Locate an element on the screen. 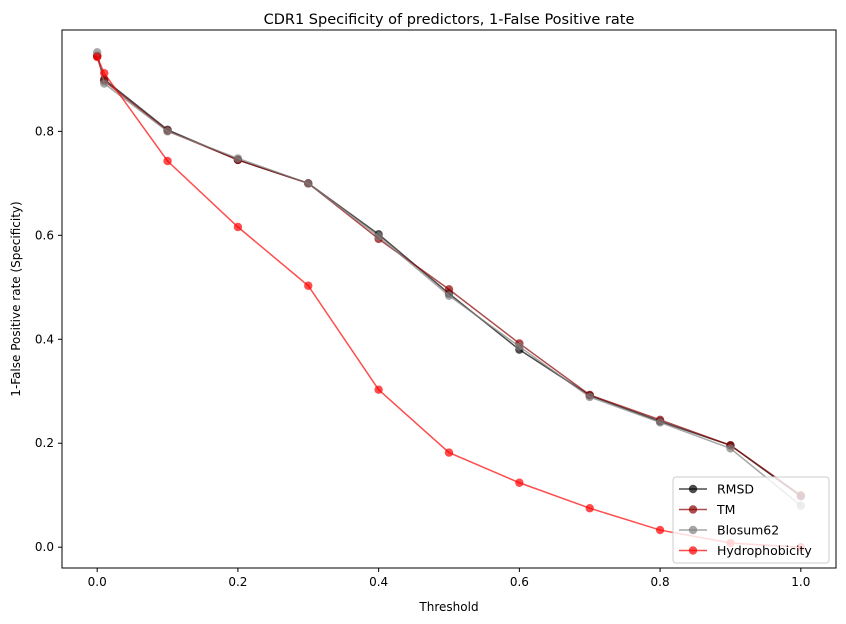 This screenshot has height=624, width=846. legend-item-rmsd: RMSD is located at coordinates (716, 489).